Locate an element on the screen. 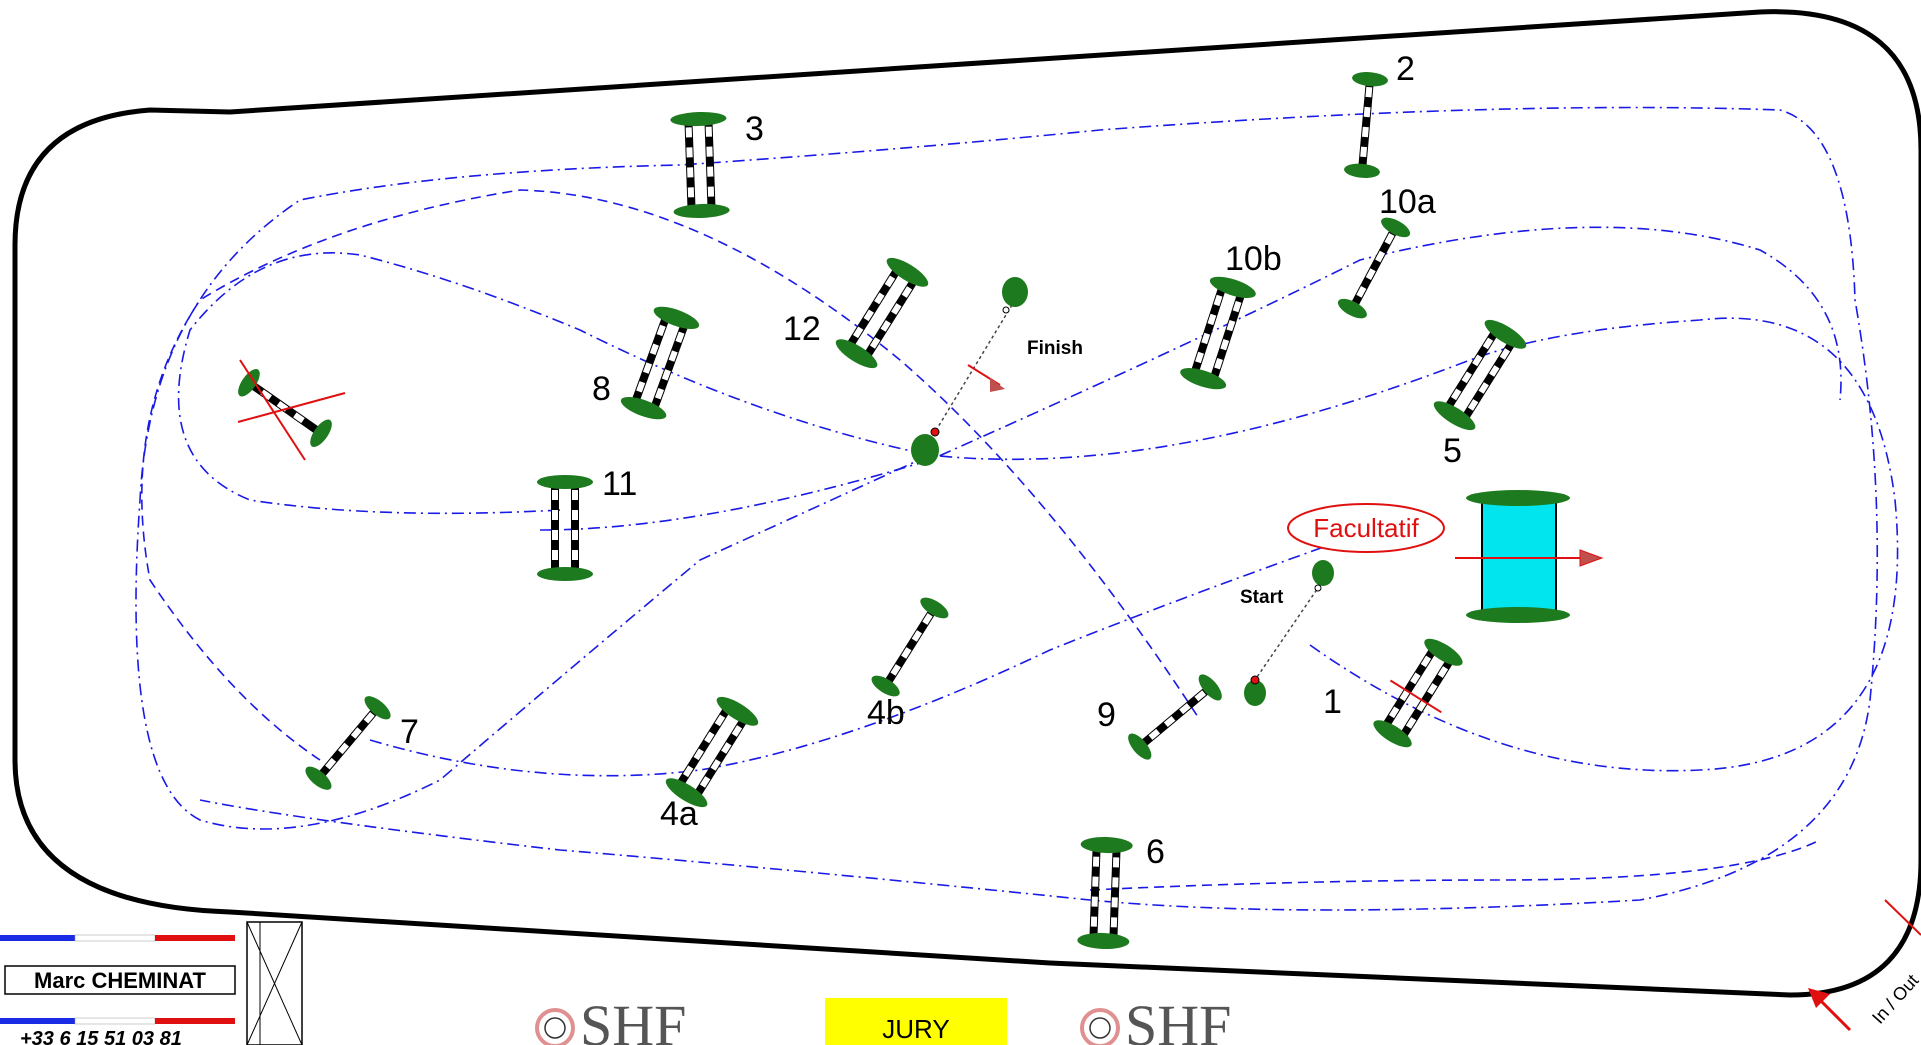 The image size is (1921, 1045). designer-name: Marc CHEMINAT is located at coordinates (120, 980).